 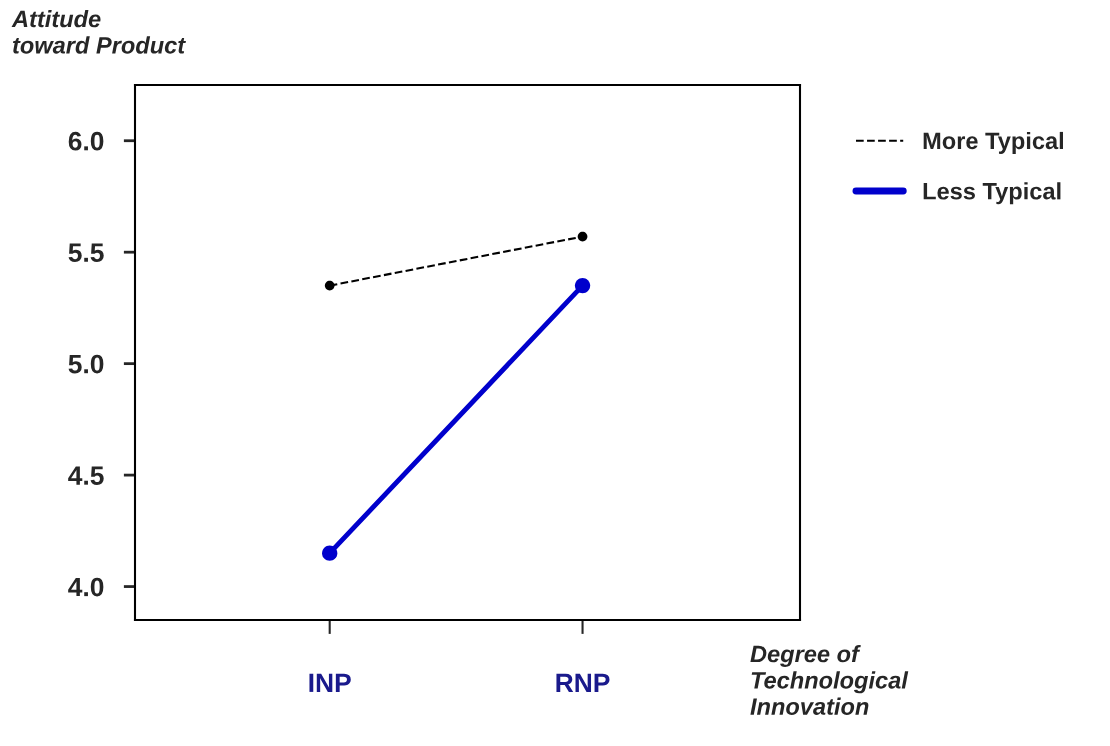 What do you see at coordinates (829, 680) in the screenshot?
I see `x-axis-title: Degree of Technological Innovation` at bounding box center [829, 680].